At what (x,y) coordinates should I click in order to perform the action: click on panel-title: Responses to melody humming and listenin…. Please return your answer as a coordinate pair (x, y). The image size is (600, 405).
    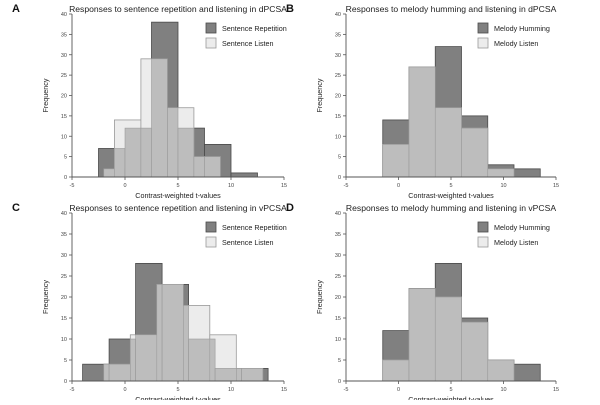
    Looking at the image, I should click on (451, 208).